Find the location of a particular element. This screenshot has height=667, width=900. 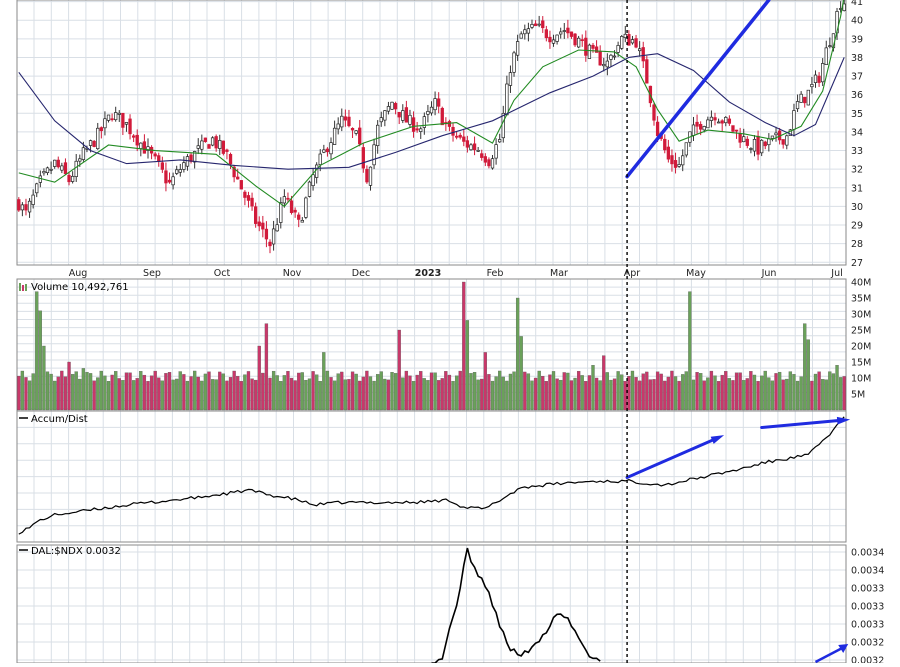

x-tick-label: Jul is located at coordinates (836, 273).